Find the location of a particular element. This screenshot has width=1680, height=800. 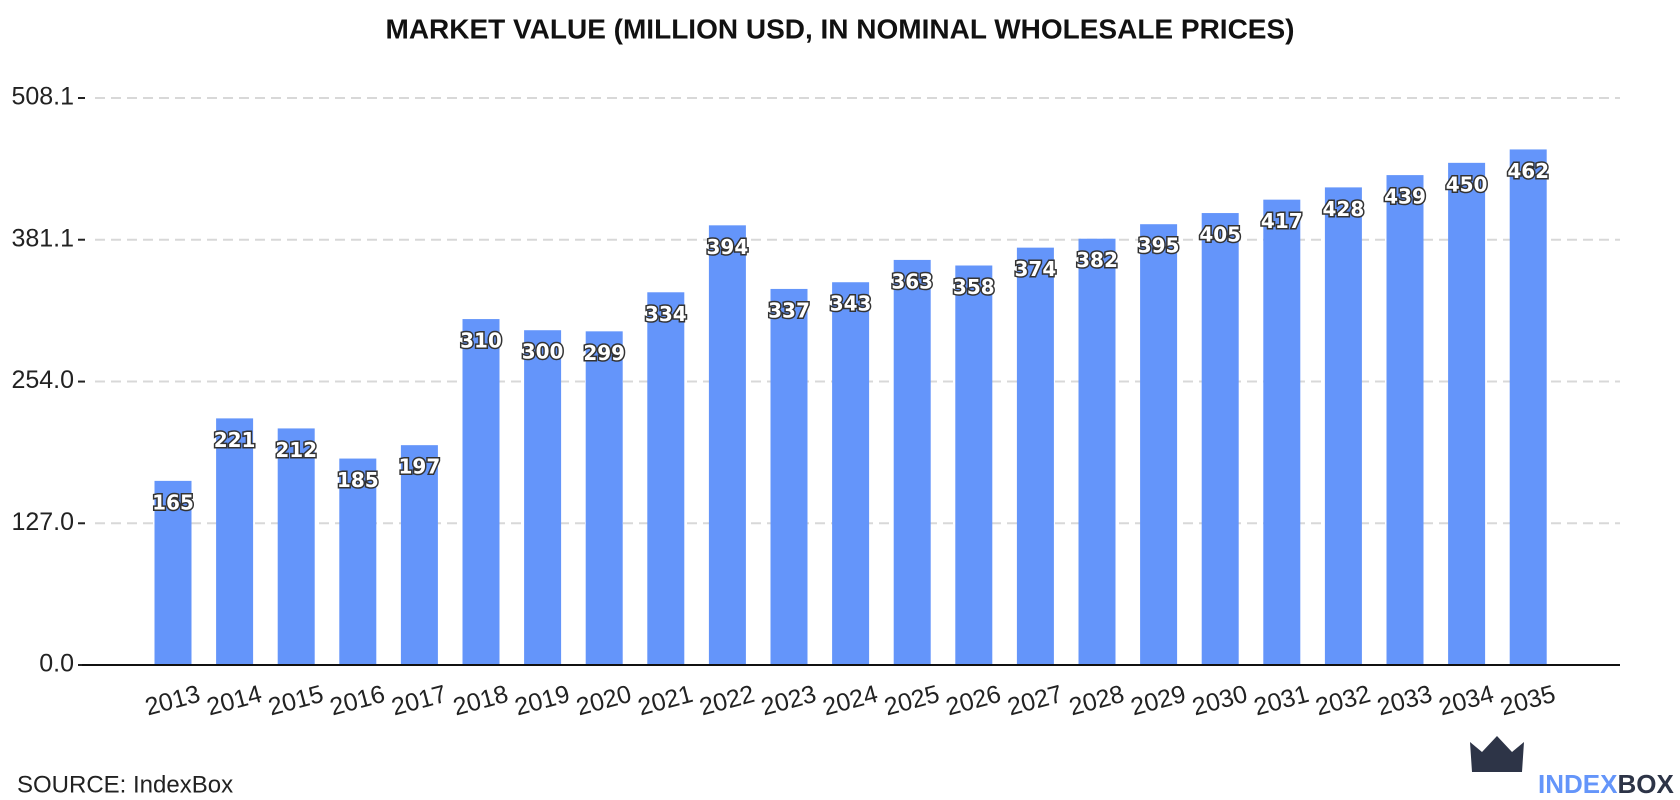

logo: INDEXBOX is located at coordinates (1572, 767).